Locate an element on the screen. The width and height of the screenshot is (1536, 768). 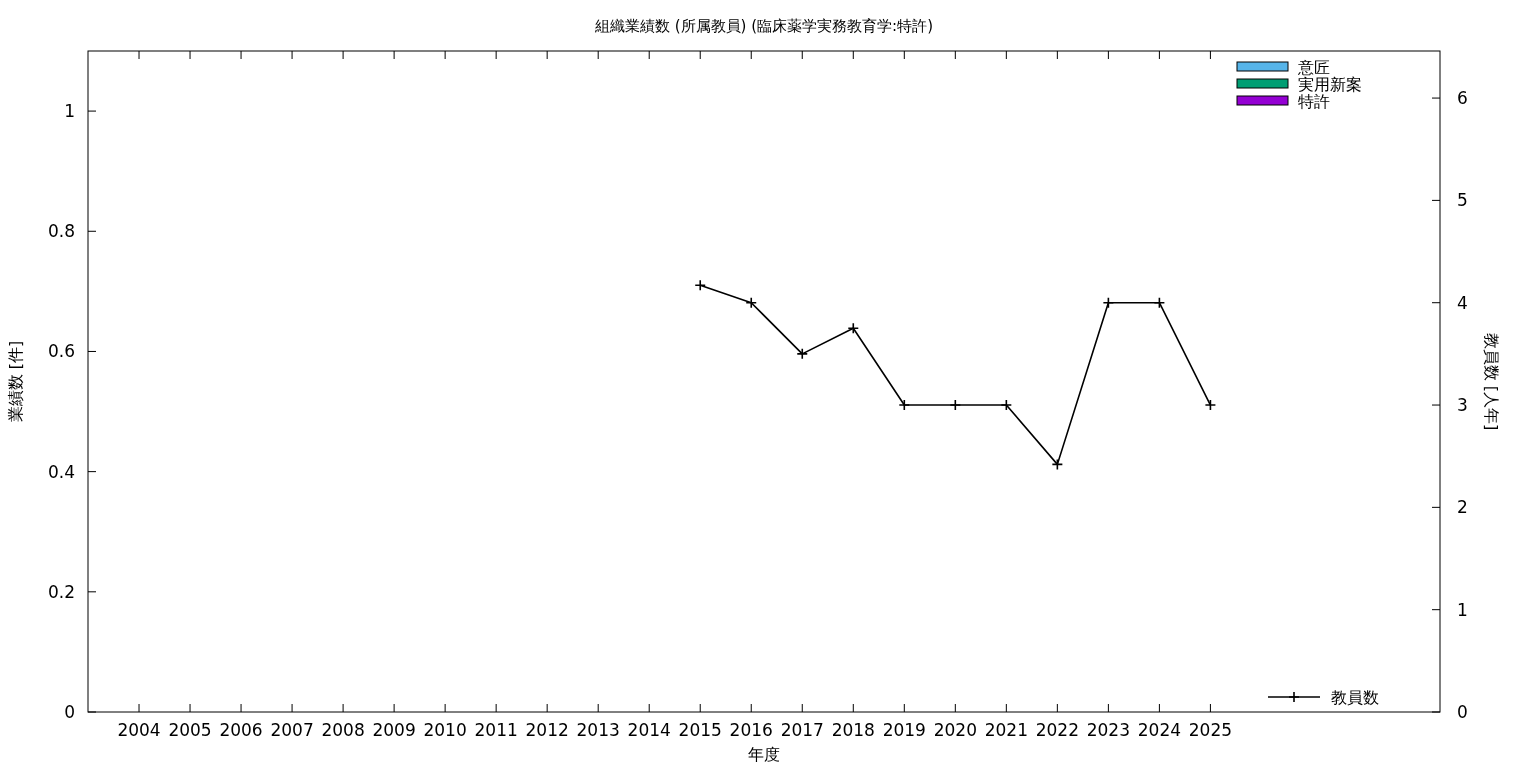
x-tick-label: 2018 is located at coordinates (853, 730).